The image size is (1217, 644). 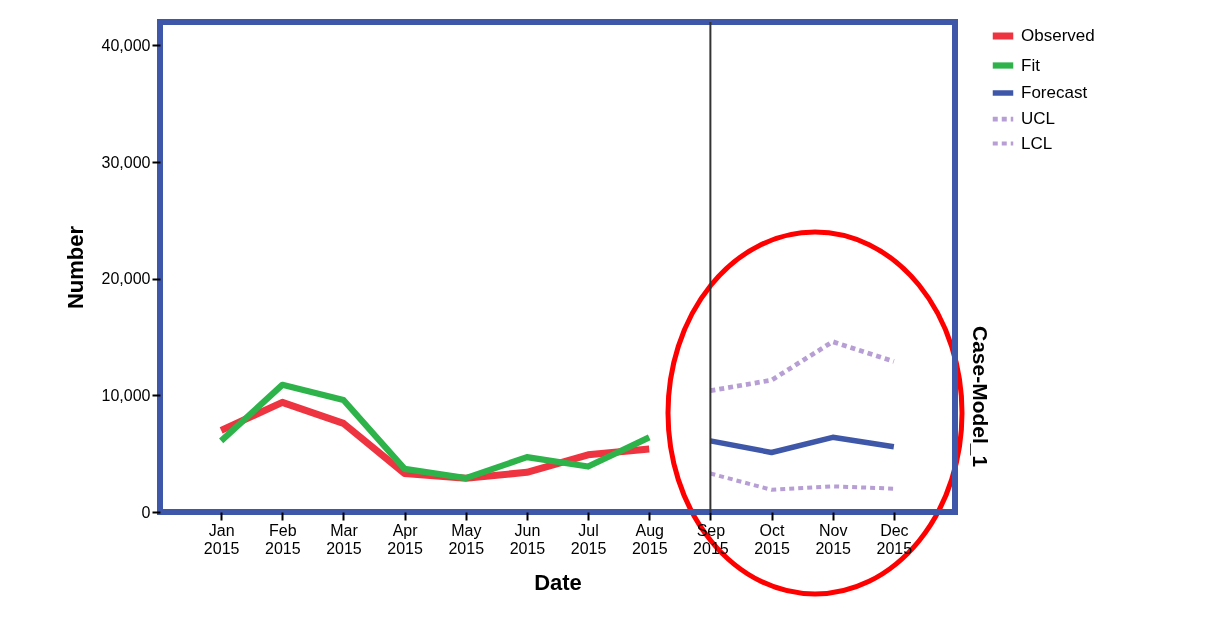 What do you see at coordinates (894, 539) in the screenshot?
I see `x-tick-label: Dec 2015` at bounding box center [894, 539].